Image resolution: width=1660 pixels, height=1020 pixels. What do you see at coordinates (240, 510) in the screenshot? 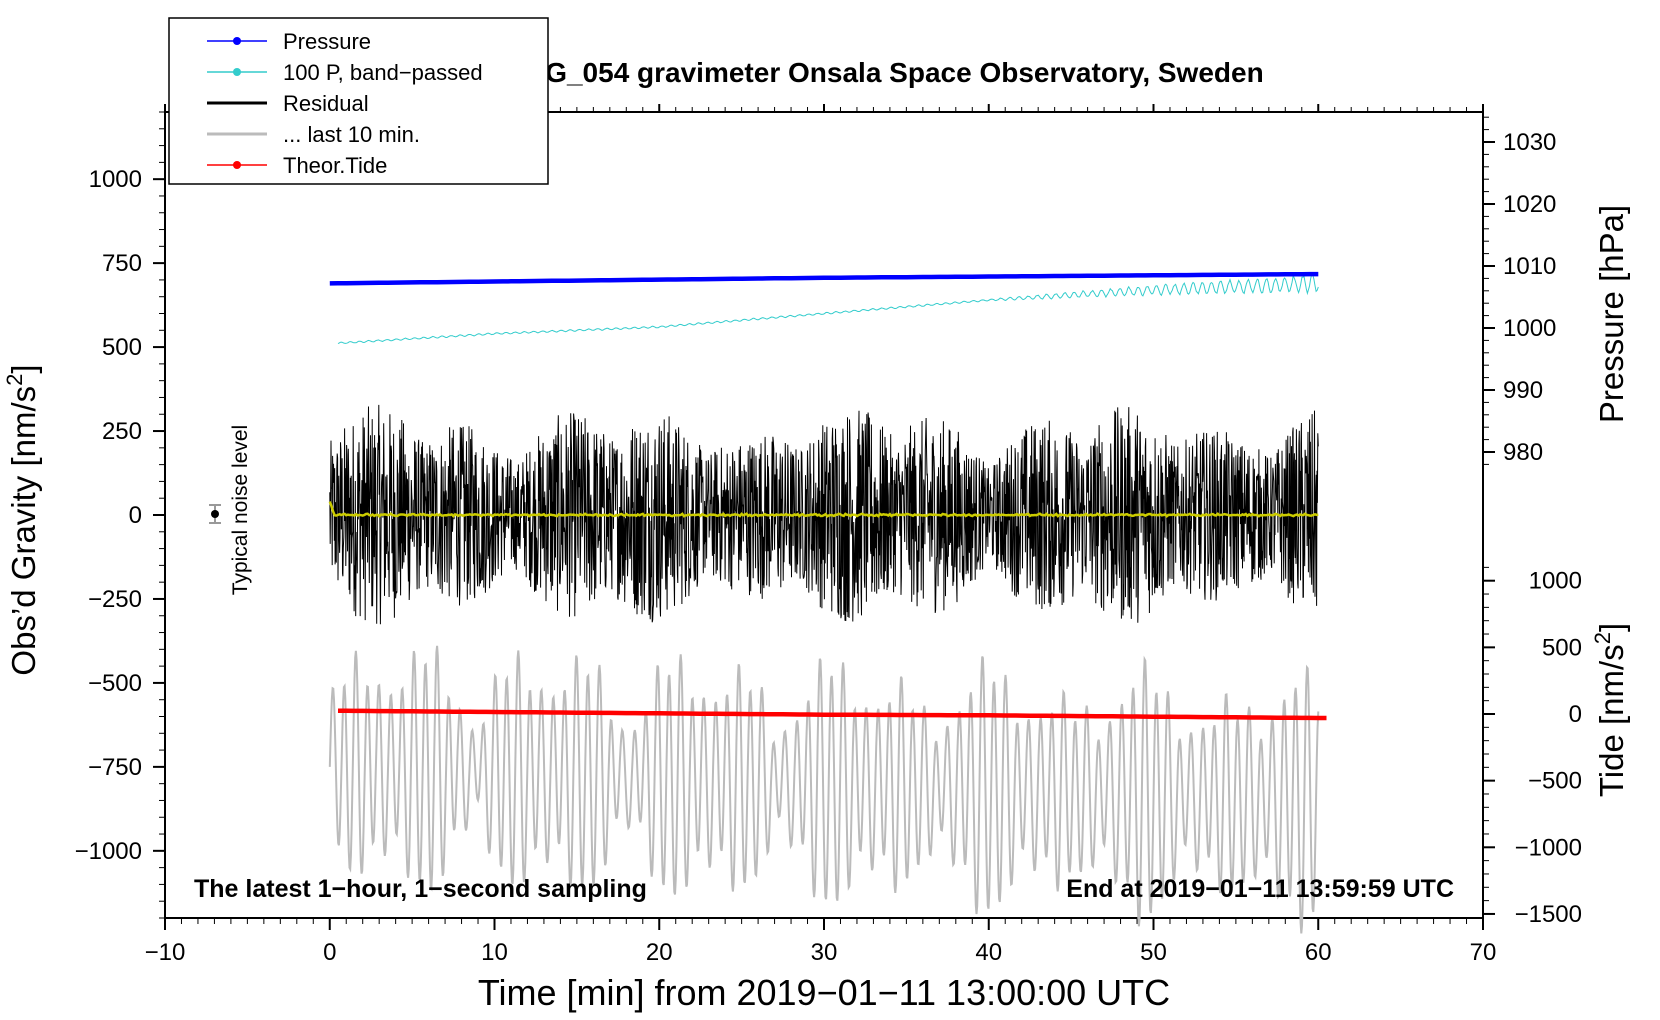
I see `noise-label: Typical noise level` at bounding box center [240, 510].